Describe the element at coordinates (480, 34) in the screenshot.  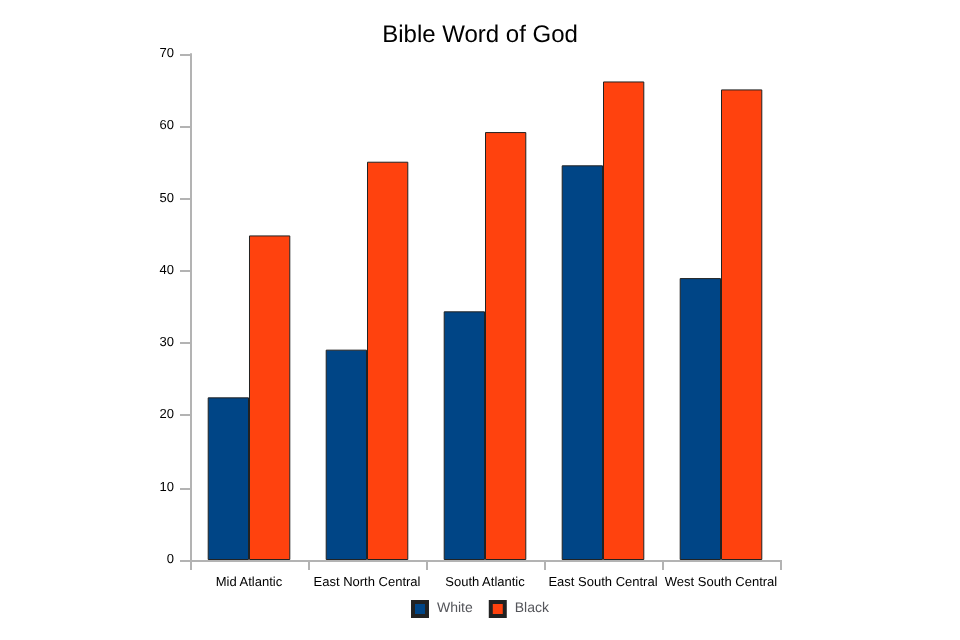
I see `chart-title: Bible Word of God` at that location.